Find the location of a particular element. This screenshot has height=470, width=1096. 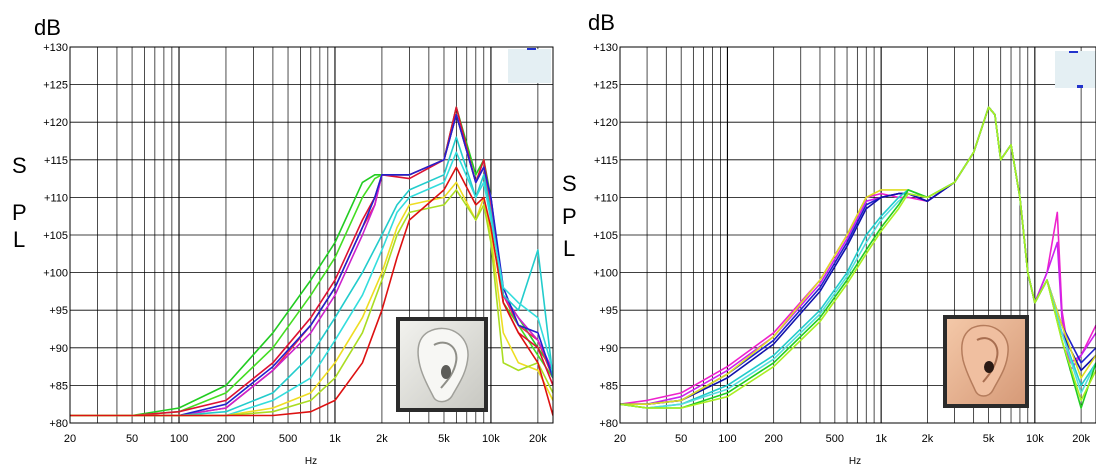

left-ear-inset-image is located at coordinates (442, 364).